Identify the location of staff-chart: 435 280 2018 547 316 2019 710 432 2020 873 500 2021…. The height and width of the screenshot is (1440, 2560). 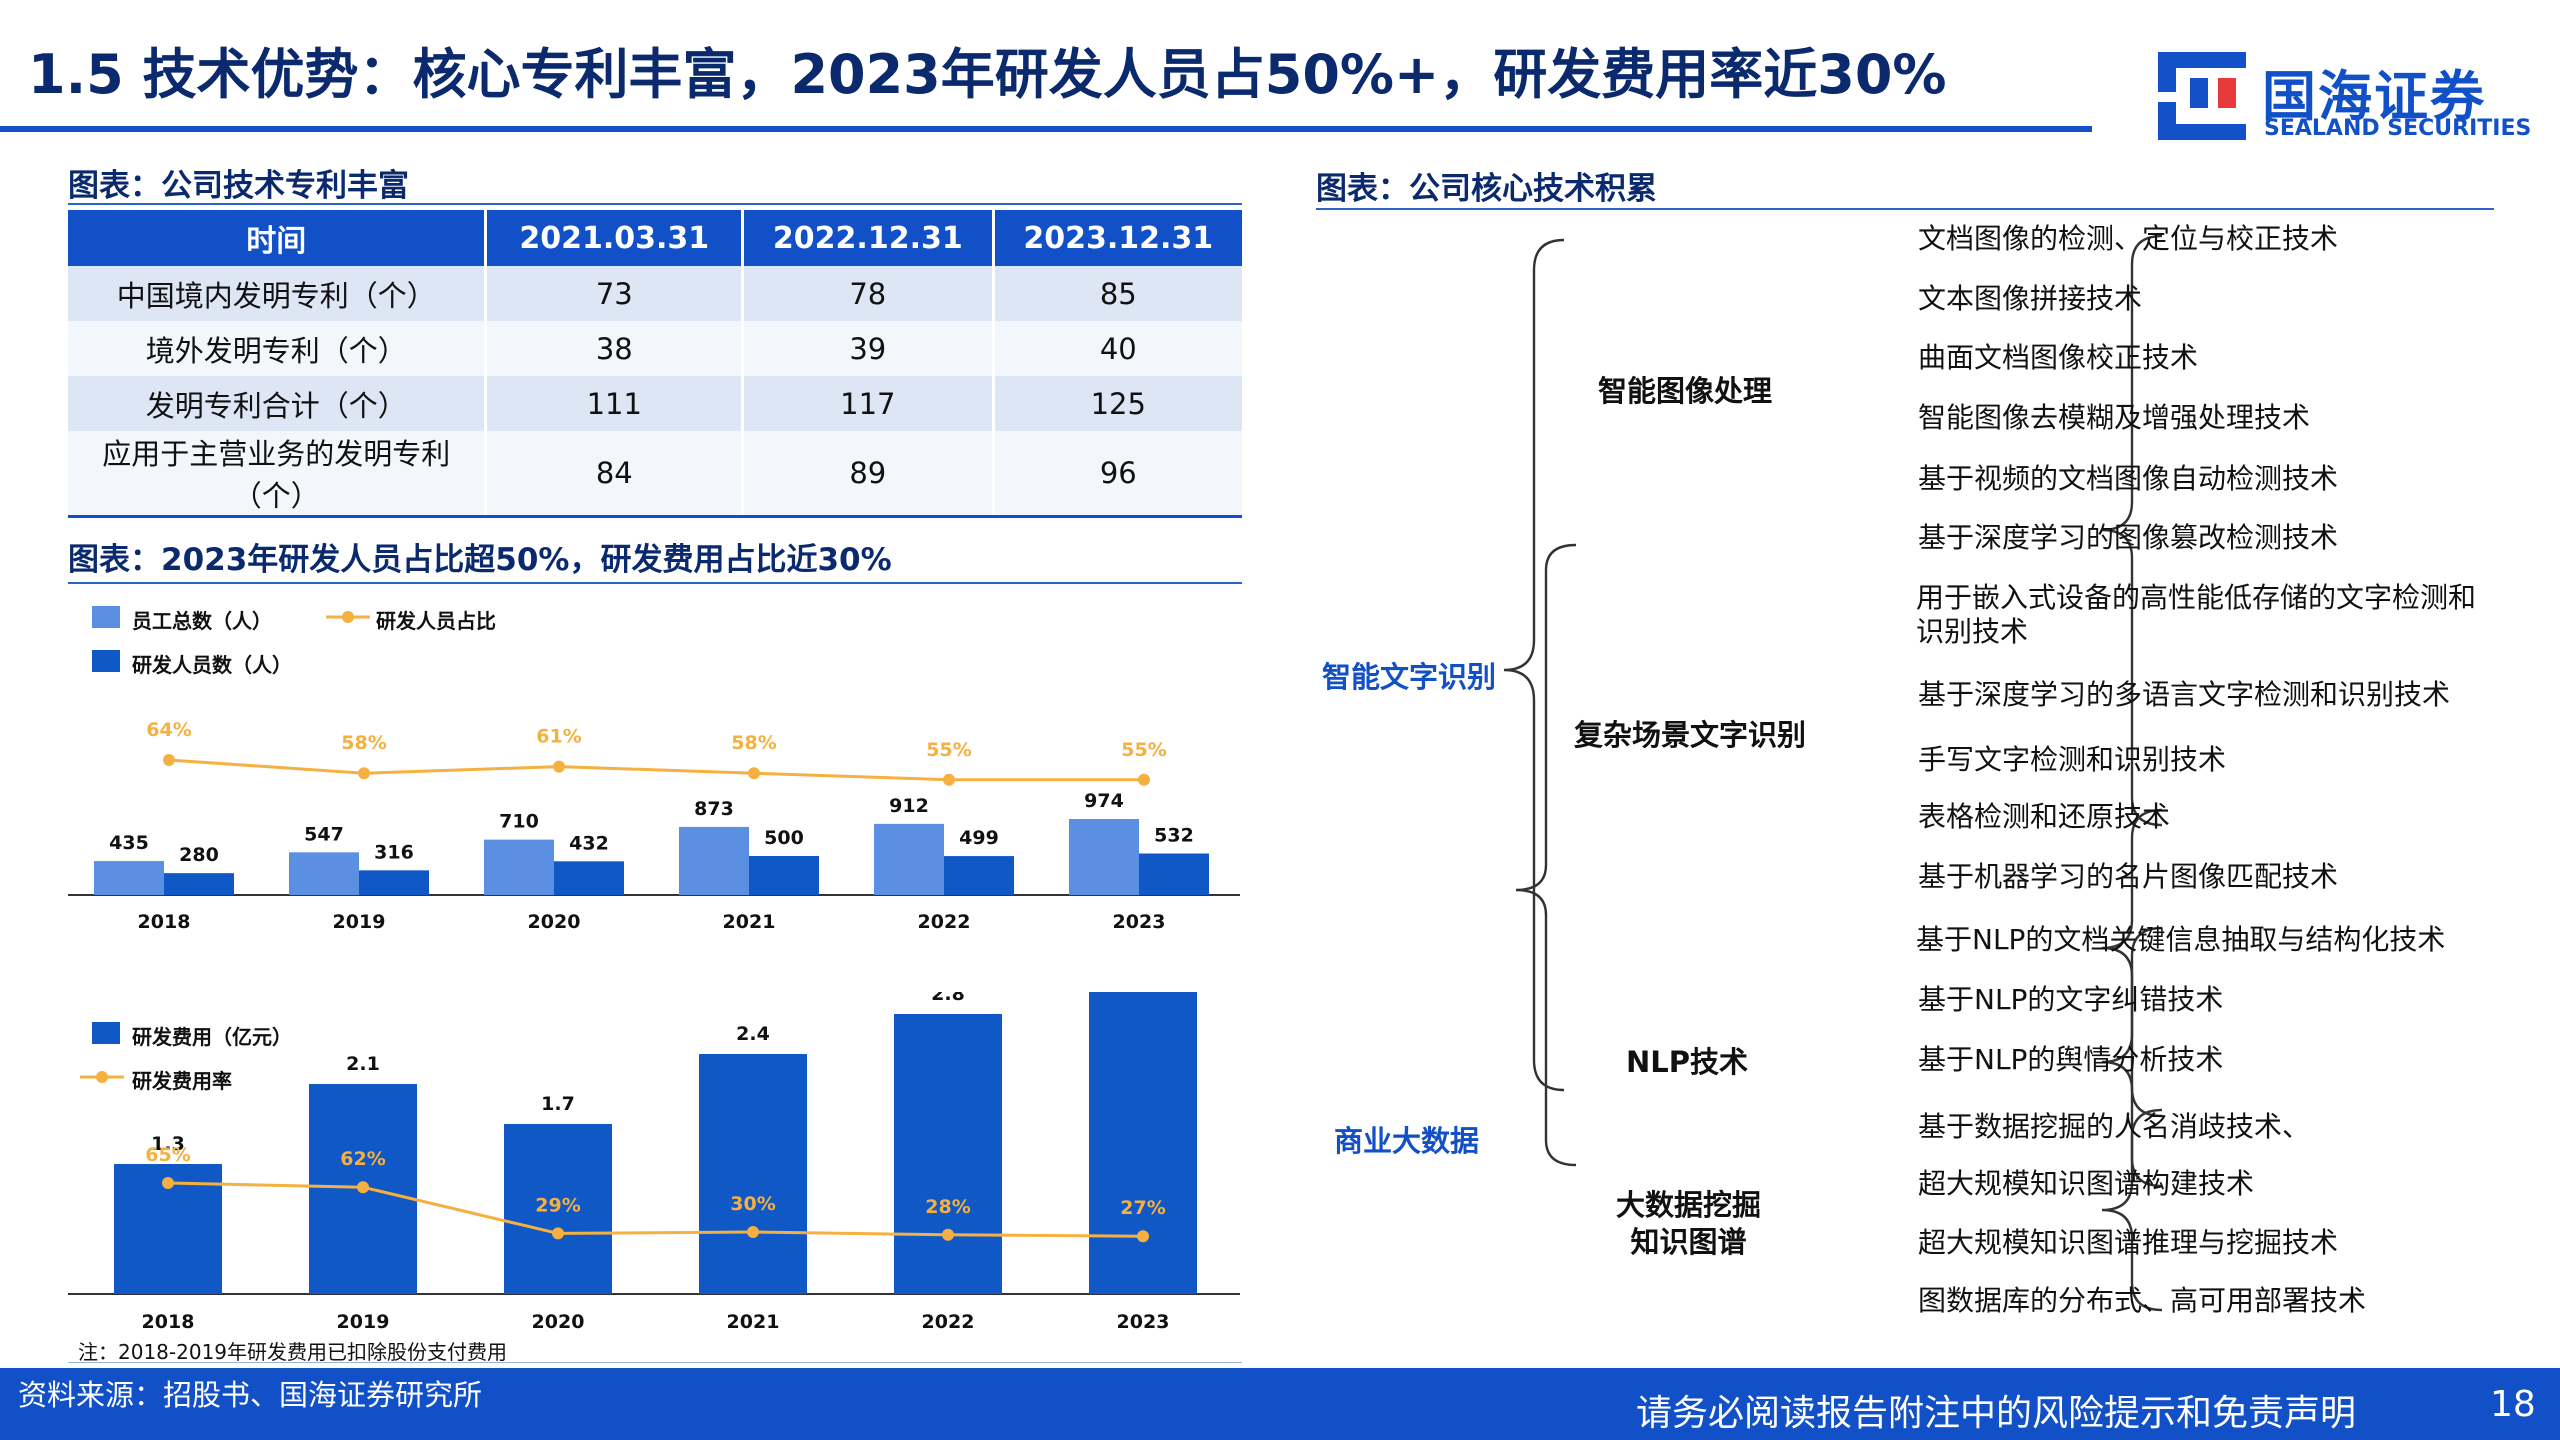
(654, 826).